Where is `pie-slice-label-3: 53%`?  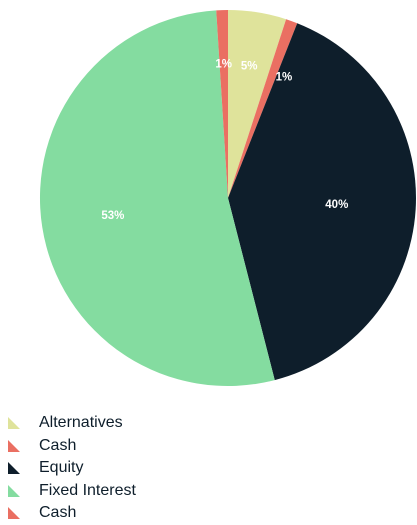
pie-slice-label-3: 53% is located at coordinates (112, 216).